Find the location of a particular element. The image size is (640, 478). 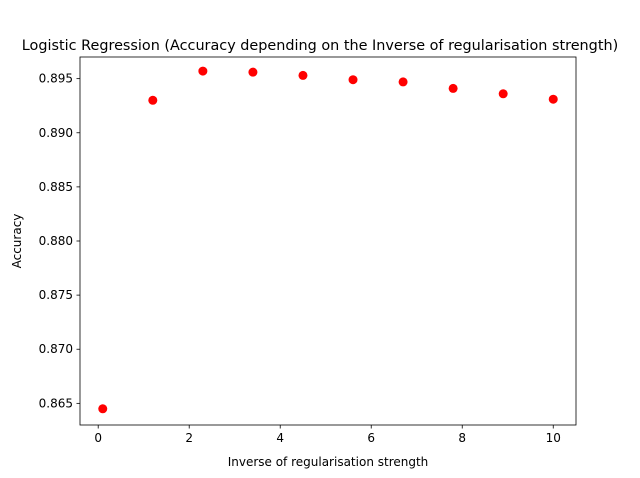

x-tick-label: 2 is located at coordinates (189, 438).